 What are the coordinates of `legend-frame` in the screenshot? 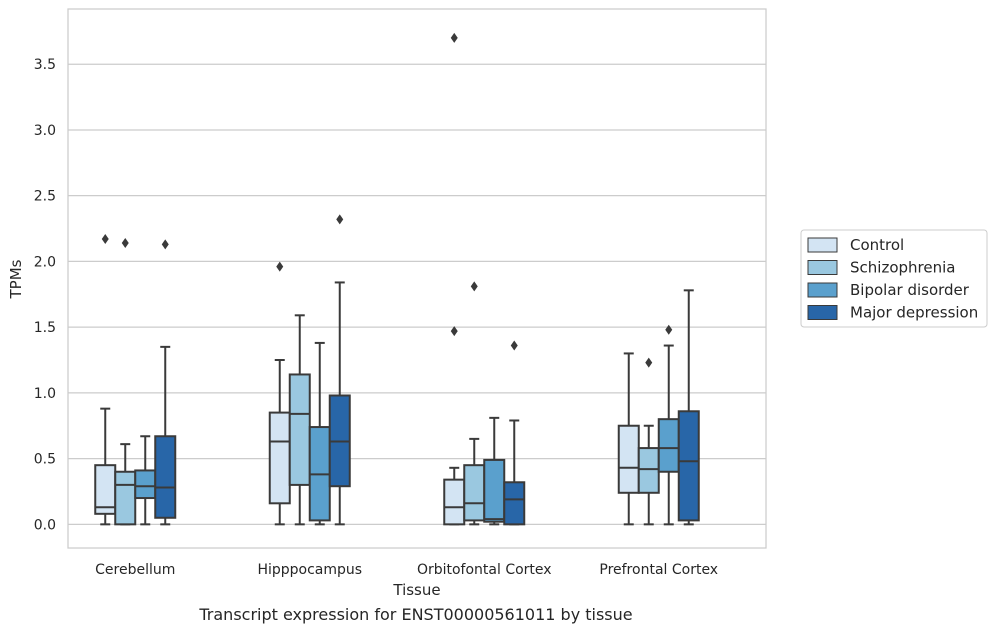 It's located at (894, 278).